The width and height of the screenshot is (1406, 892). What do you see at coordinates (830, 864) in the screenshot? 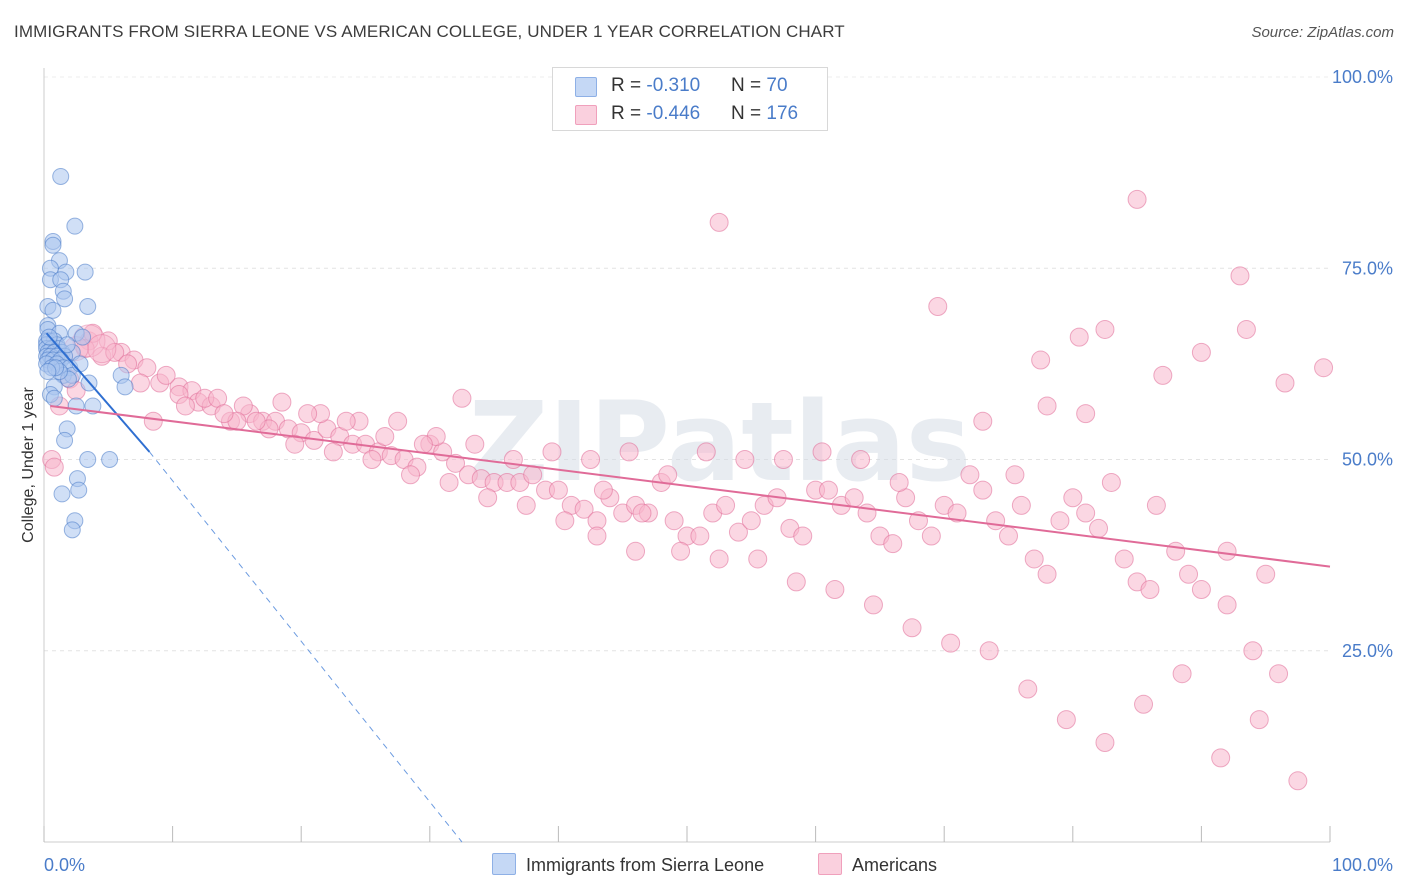
I see `bottom-legend-swatch-americans` at bounding box center [830, 864].